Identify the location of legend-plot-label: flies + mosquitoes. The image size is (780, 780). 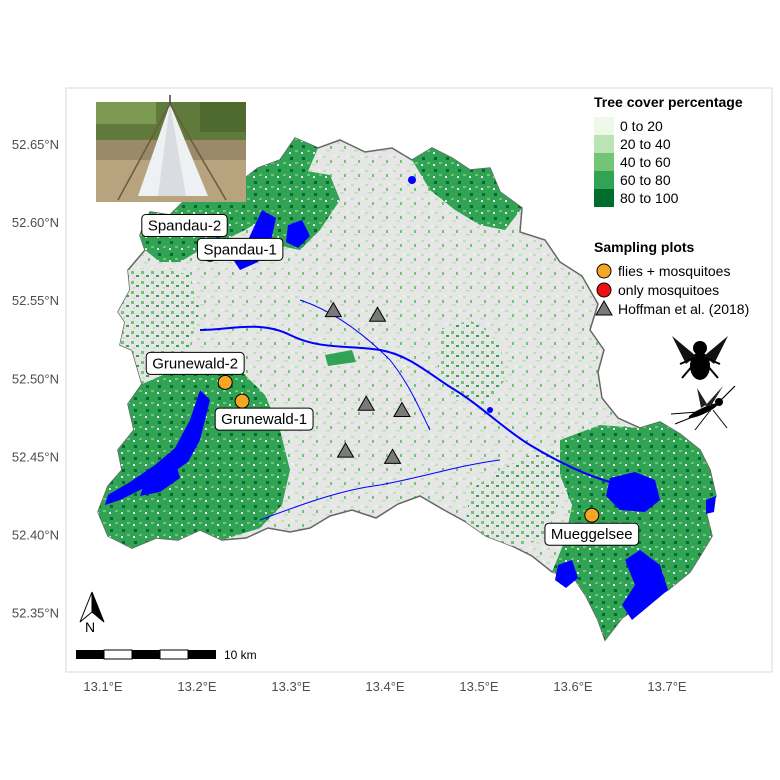
(674, 271).